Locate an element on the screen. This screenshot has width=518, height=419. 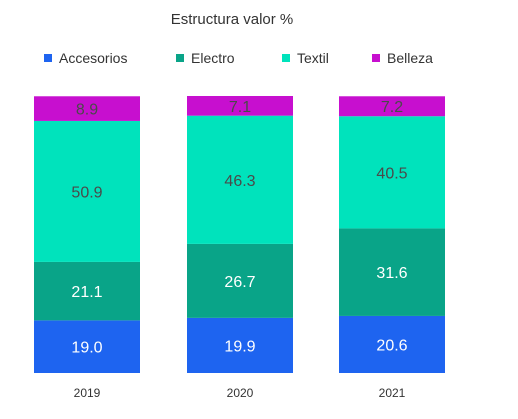
x-tick-label-2019: 2019 is located at coordinates (87, 393).